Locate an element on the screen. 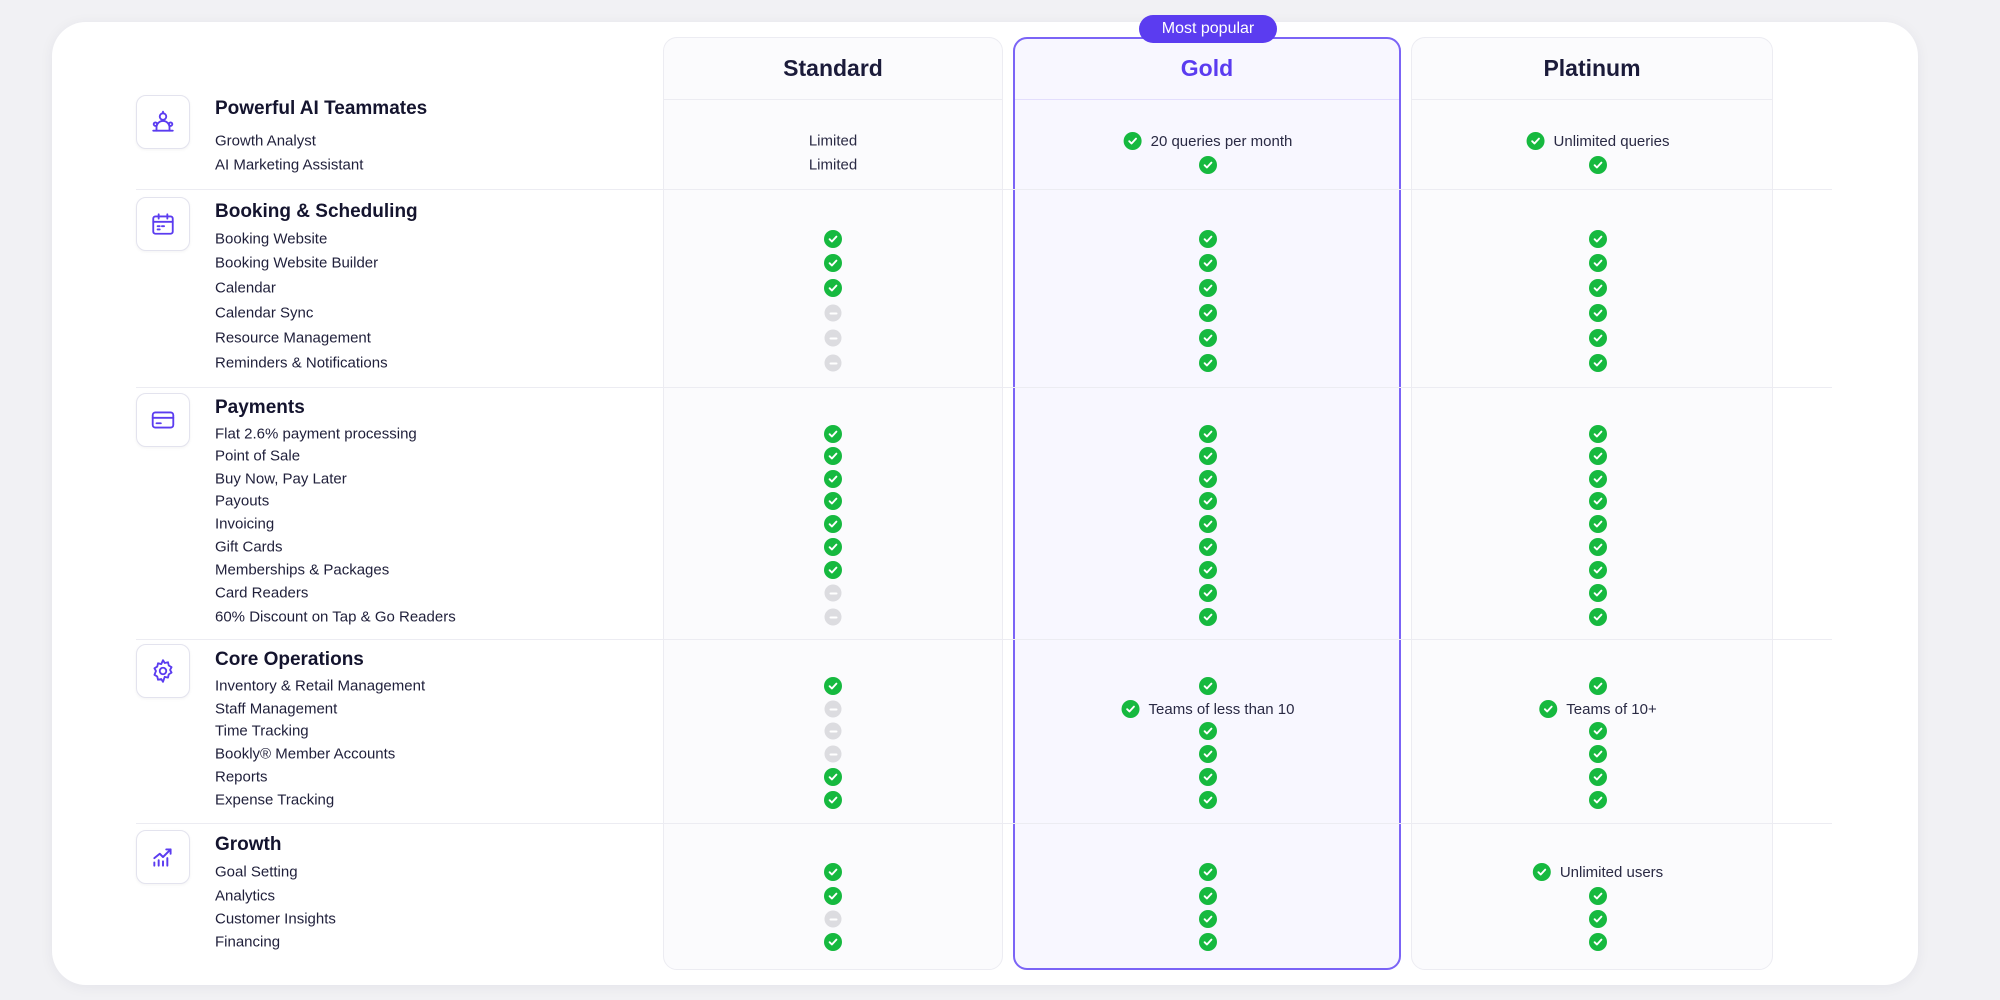 The image size is (2000, 1000). feature-label-booking-website-builder: Booking Website Builder is located at coordinates (297, 263).